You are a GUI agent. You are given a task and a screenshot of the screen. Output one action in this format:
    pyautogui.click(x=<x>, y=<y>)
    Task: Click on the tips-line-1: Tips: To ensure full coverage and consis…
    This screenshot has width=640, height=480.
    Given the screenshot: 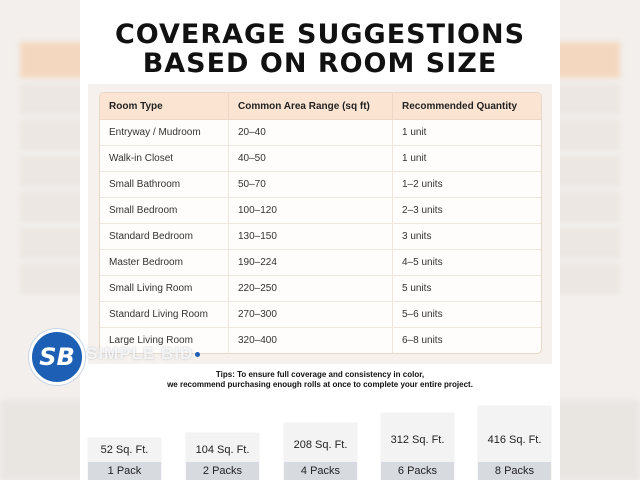 What is the action you would take?
    pyautogui.click(x=320, y=374)
    